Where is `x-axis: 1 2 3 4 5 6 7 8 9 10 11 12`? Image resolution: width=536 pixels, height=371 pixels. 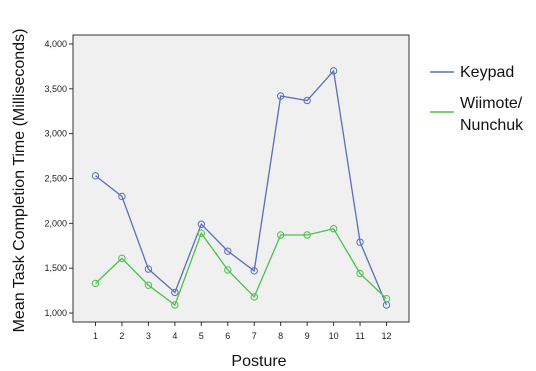
x-axis: 1 2 3 4 5 6 7 8 9 10 11 12 is located at coordinates (242, 331).